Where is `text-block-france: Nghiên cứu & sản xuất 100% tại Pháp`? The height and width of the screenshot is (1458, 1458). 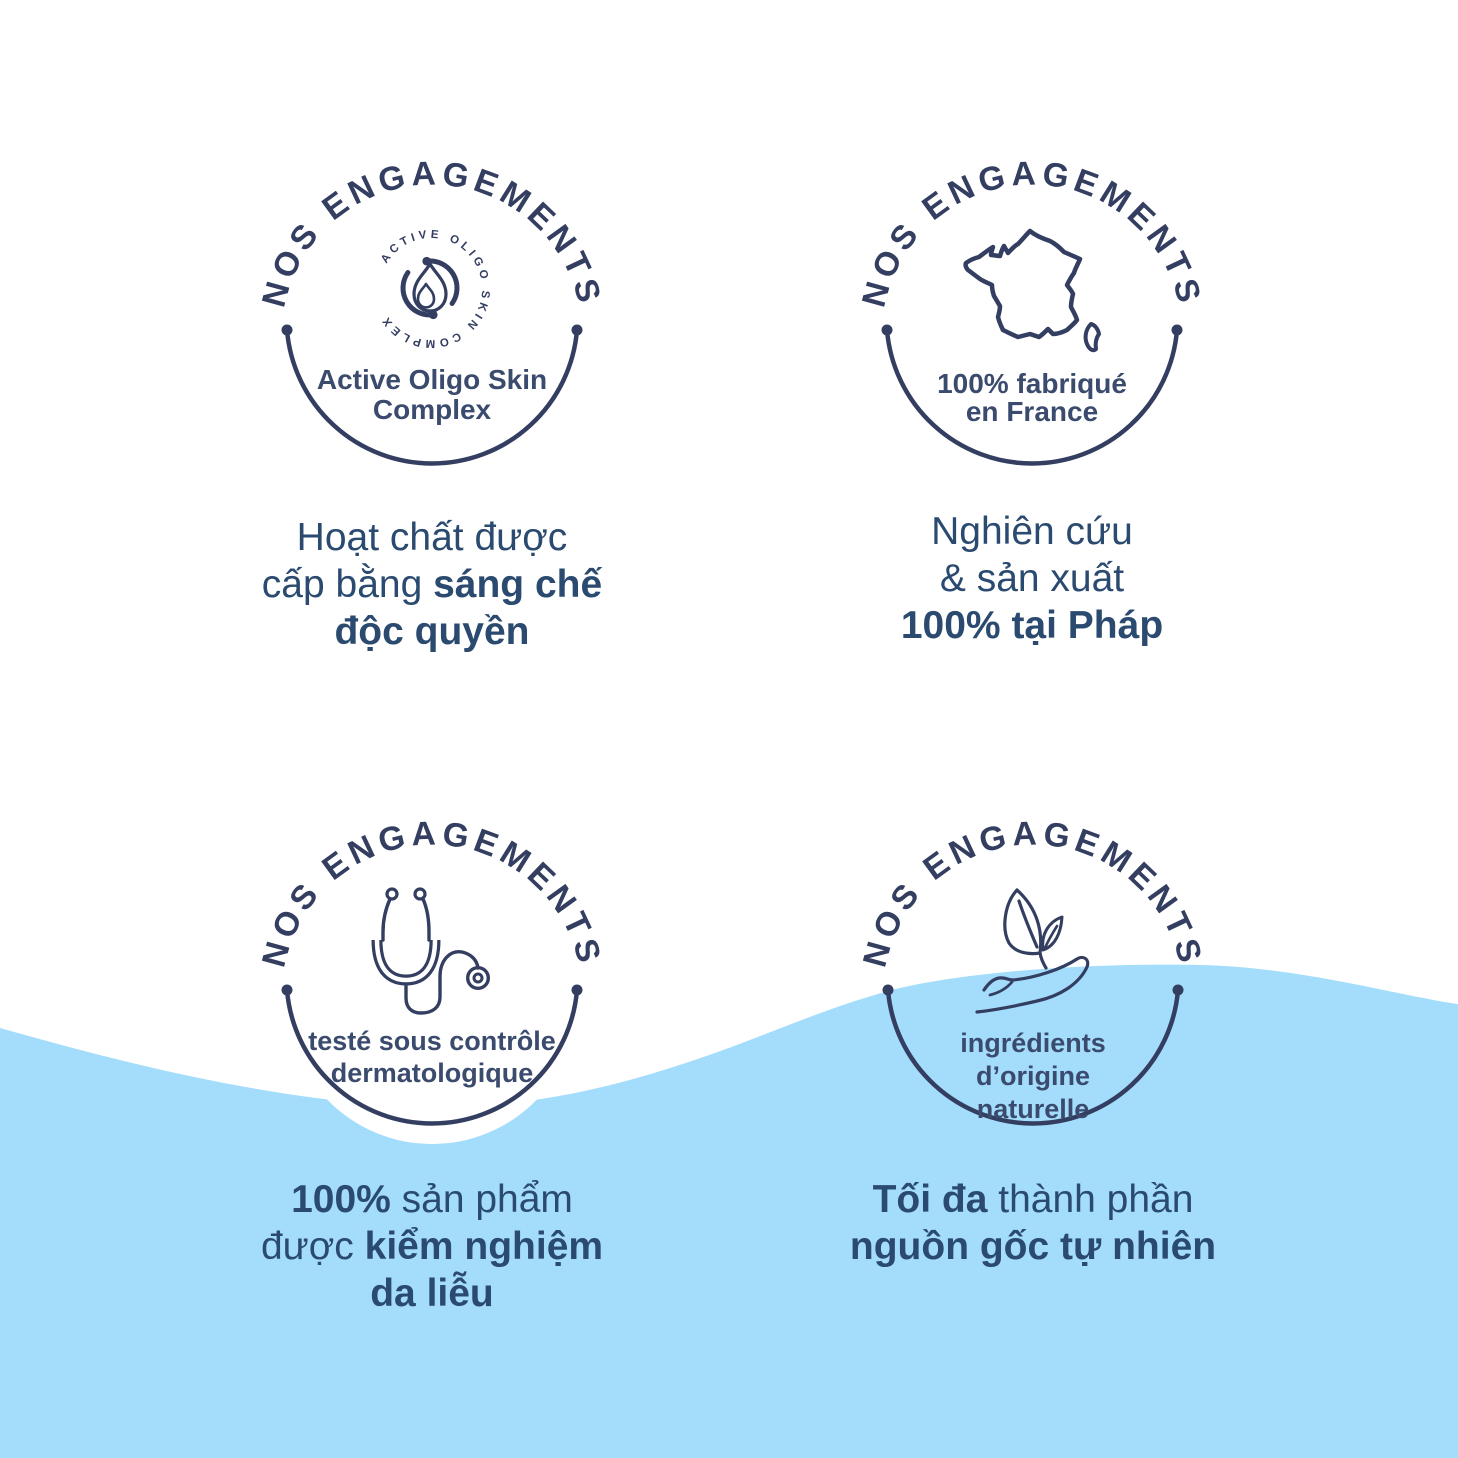
text-block-france: Nghiên cứu & sản xuất 100% tại Pháp is located at coordinates (1032, 578).